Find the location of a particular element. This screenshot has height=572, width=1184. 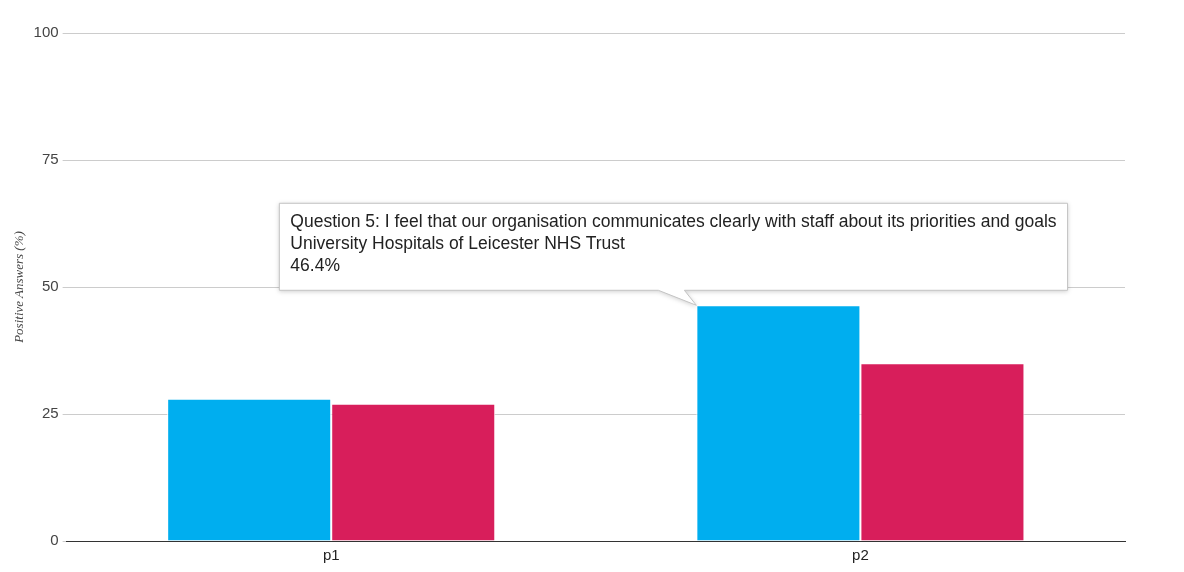

y-axis-title: Positive Answers (%) is located at coordinates (19, 287).